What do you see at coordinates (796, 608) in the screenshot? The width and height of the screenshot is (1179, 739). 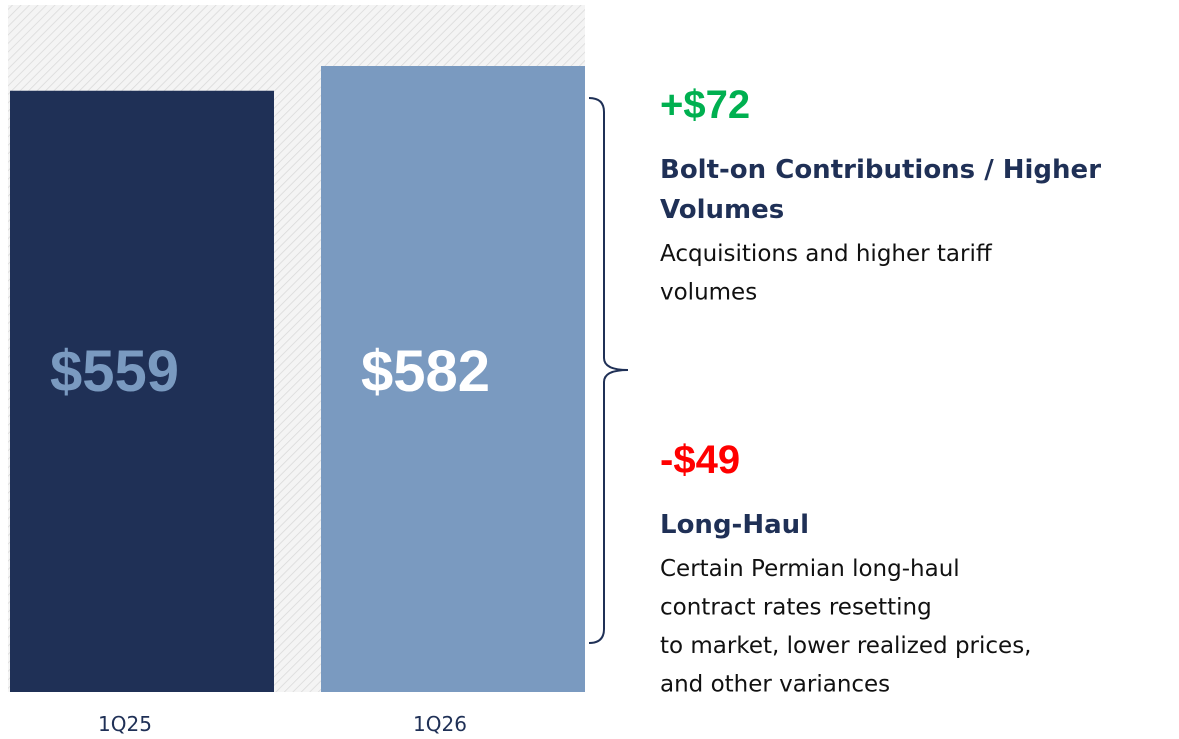 I see `annotation-text: contract rates resetting` at bounding box center [796, 608].